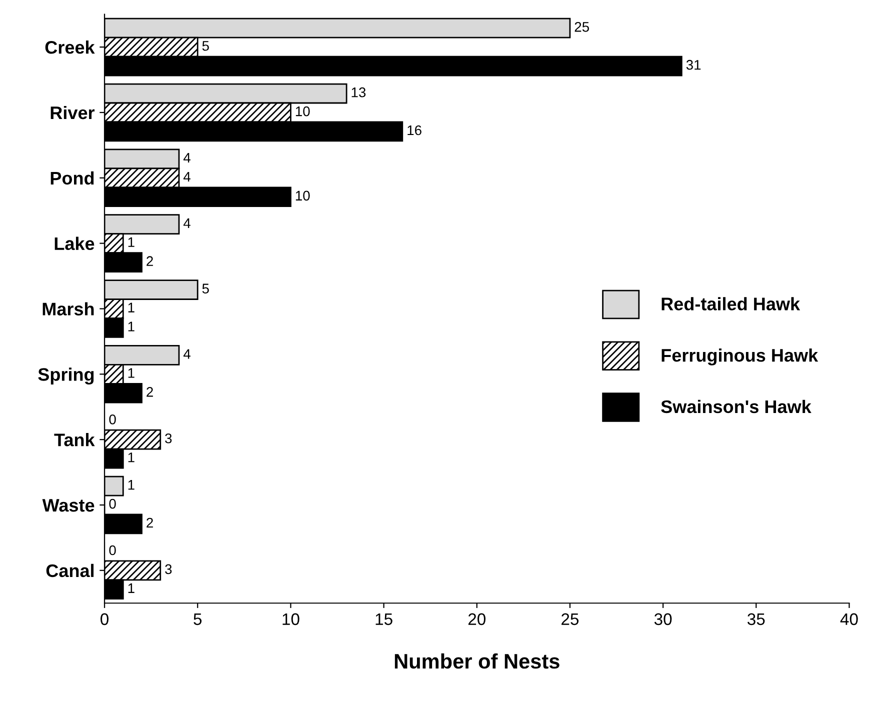 The height and width of the screenshot is (718, 871). I want to click on x-tick-label: 15, so click(384, 619).